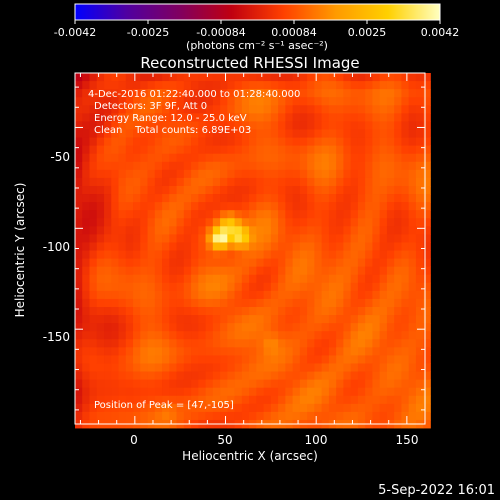  What do you see at coordinates (134, 440) in the screenshot?
I see `x-tick-label: 0` at bounding box center [134, 440].